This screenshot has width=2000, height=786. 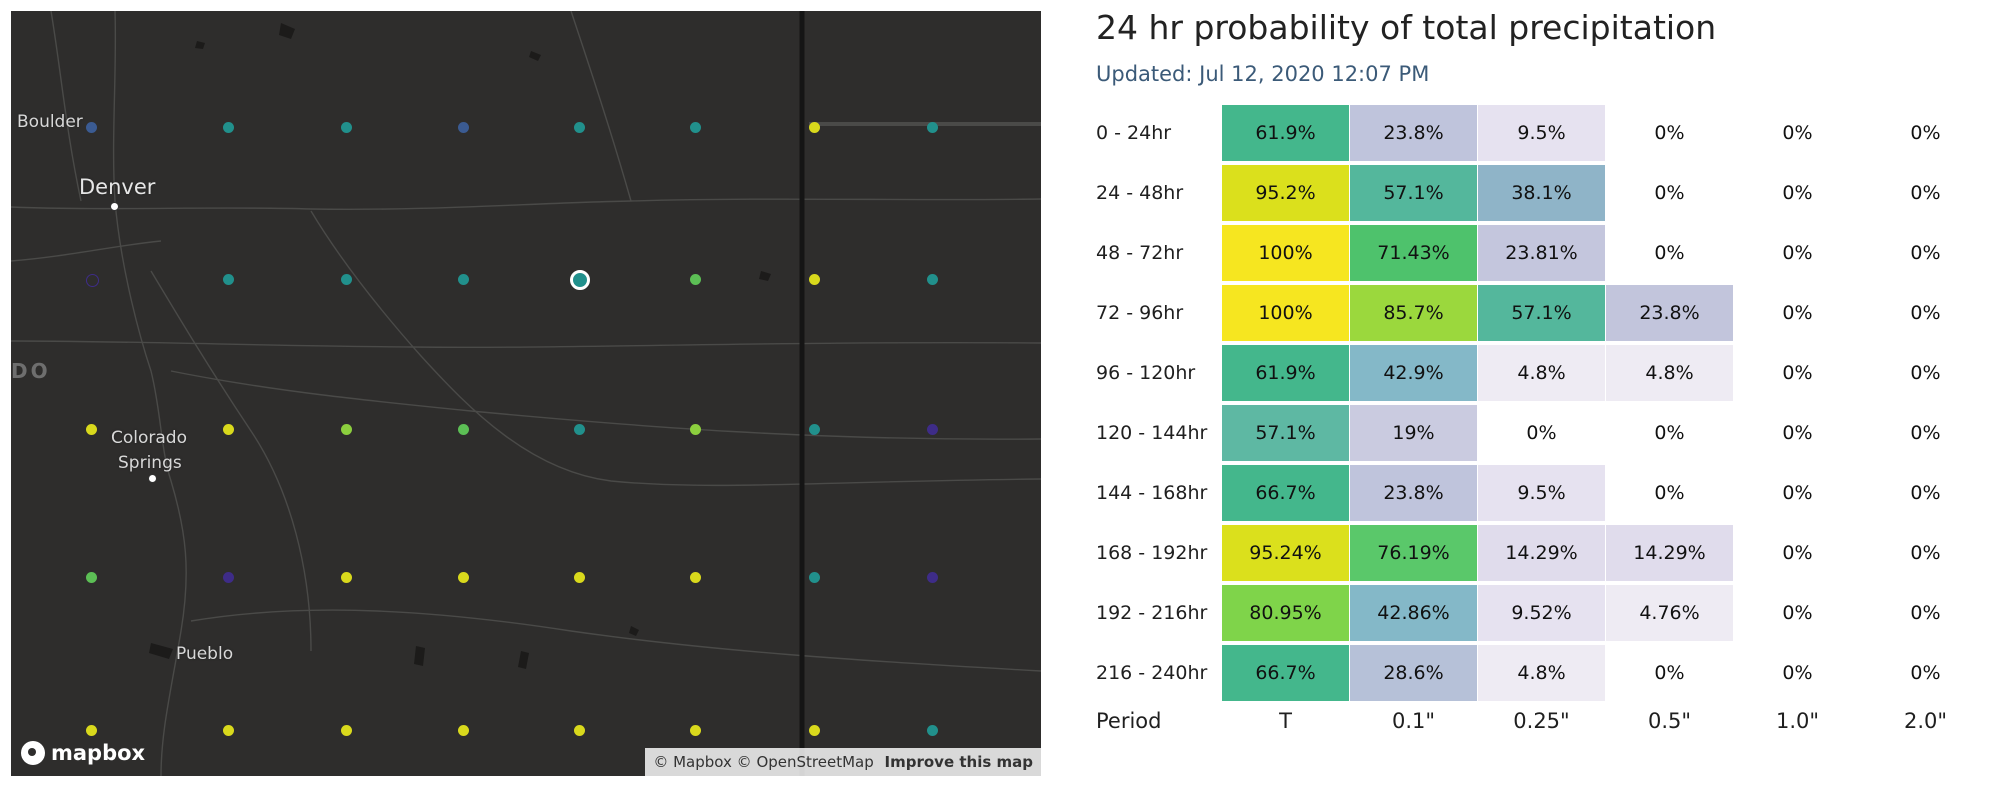 I want to click on city-label-colorado: Colorado, so click(x=149, y=438).